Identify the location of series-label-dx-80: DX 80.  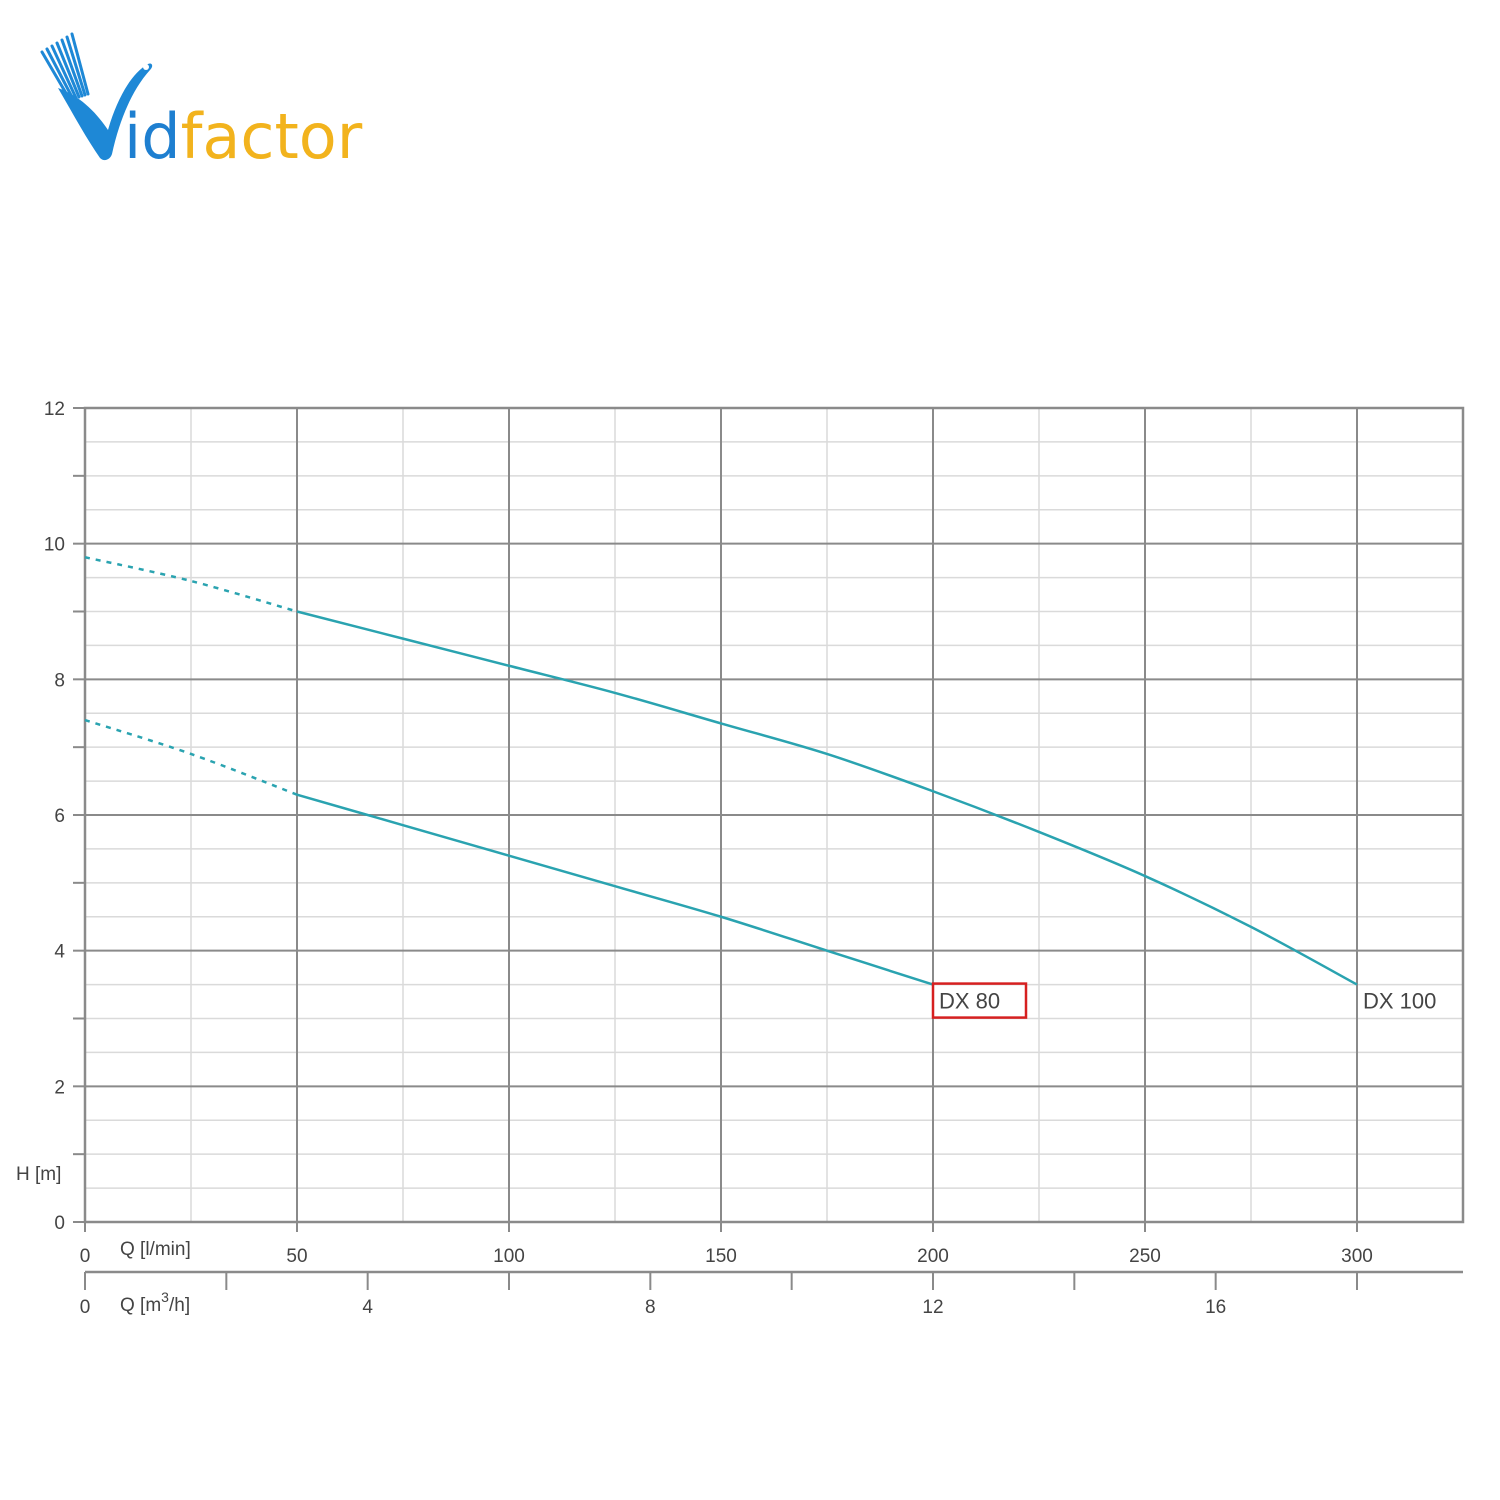
(969, 1001).